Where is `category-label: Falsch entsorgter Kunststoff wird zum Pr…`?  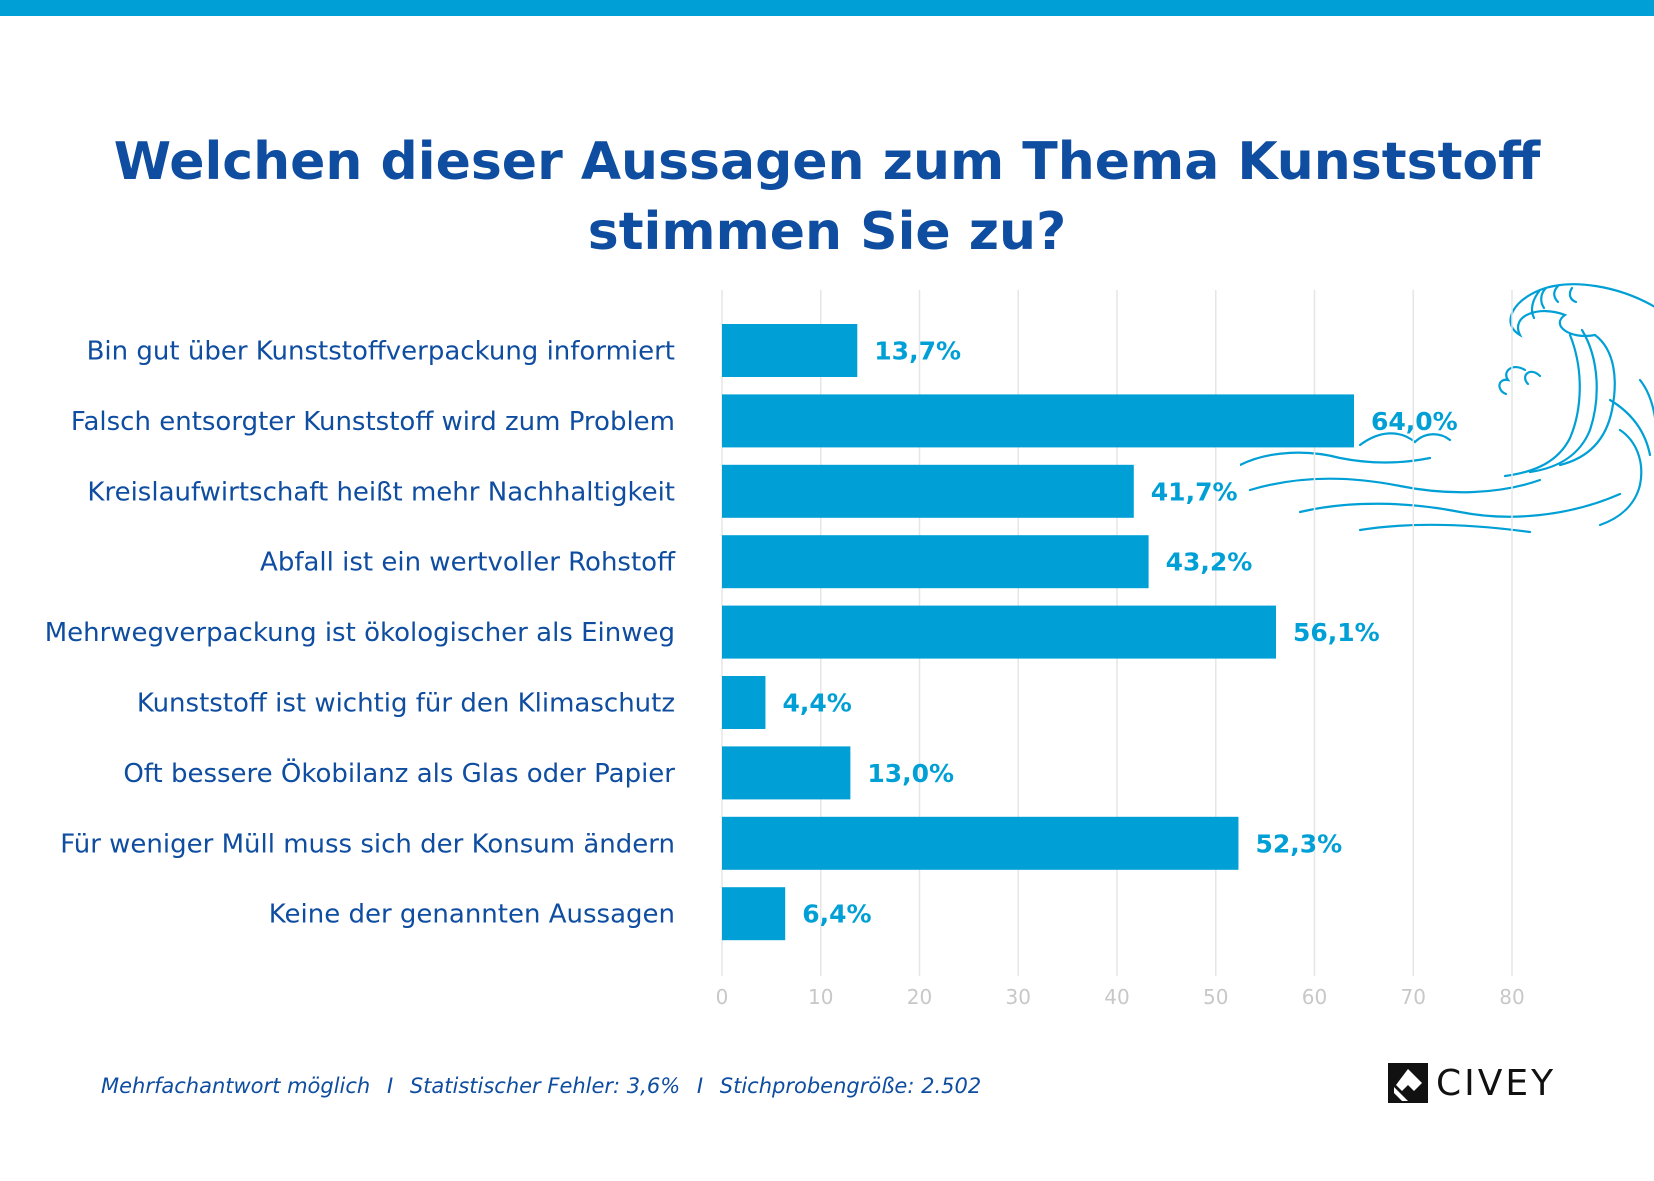 category-label: Falsch entsorgter Kunststoff wird zum Pr… is located at coordinates (373, 422).